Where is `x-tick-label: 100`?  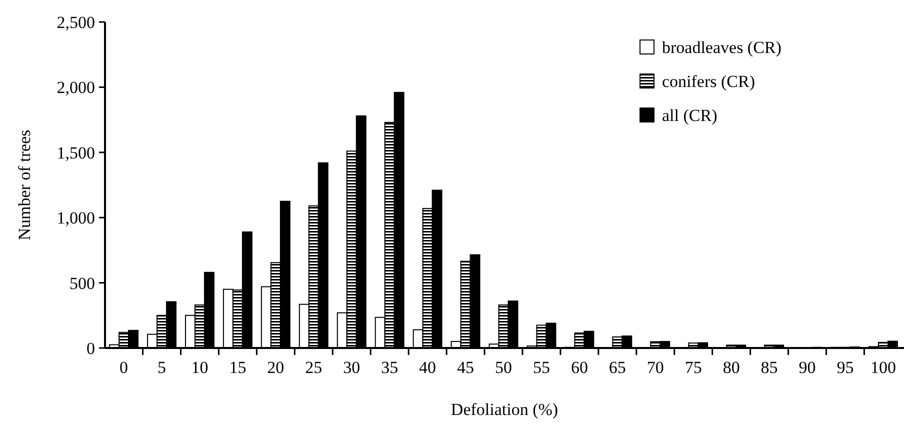
x-tick-label: 100 is located at coordinates (883, 367).